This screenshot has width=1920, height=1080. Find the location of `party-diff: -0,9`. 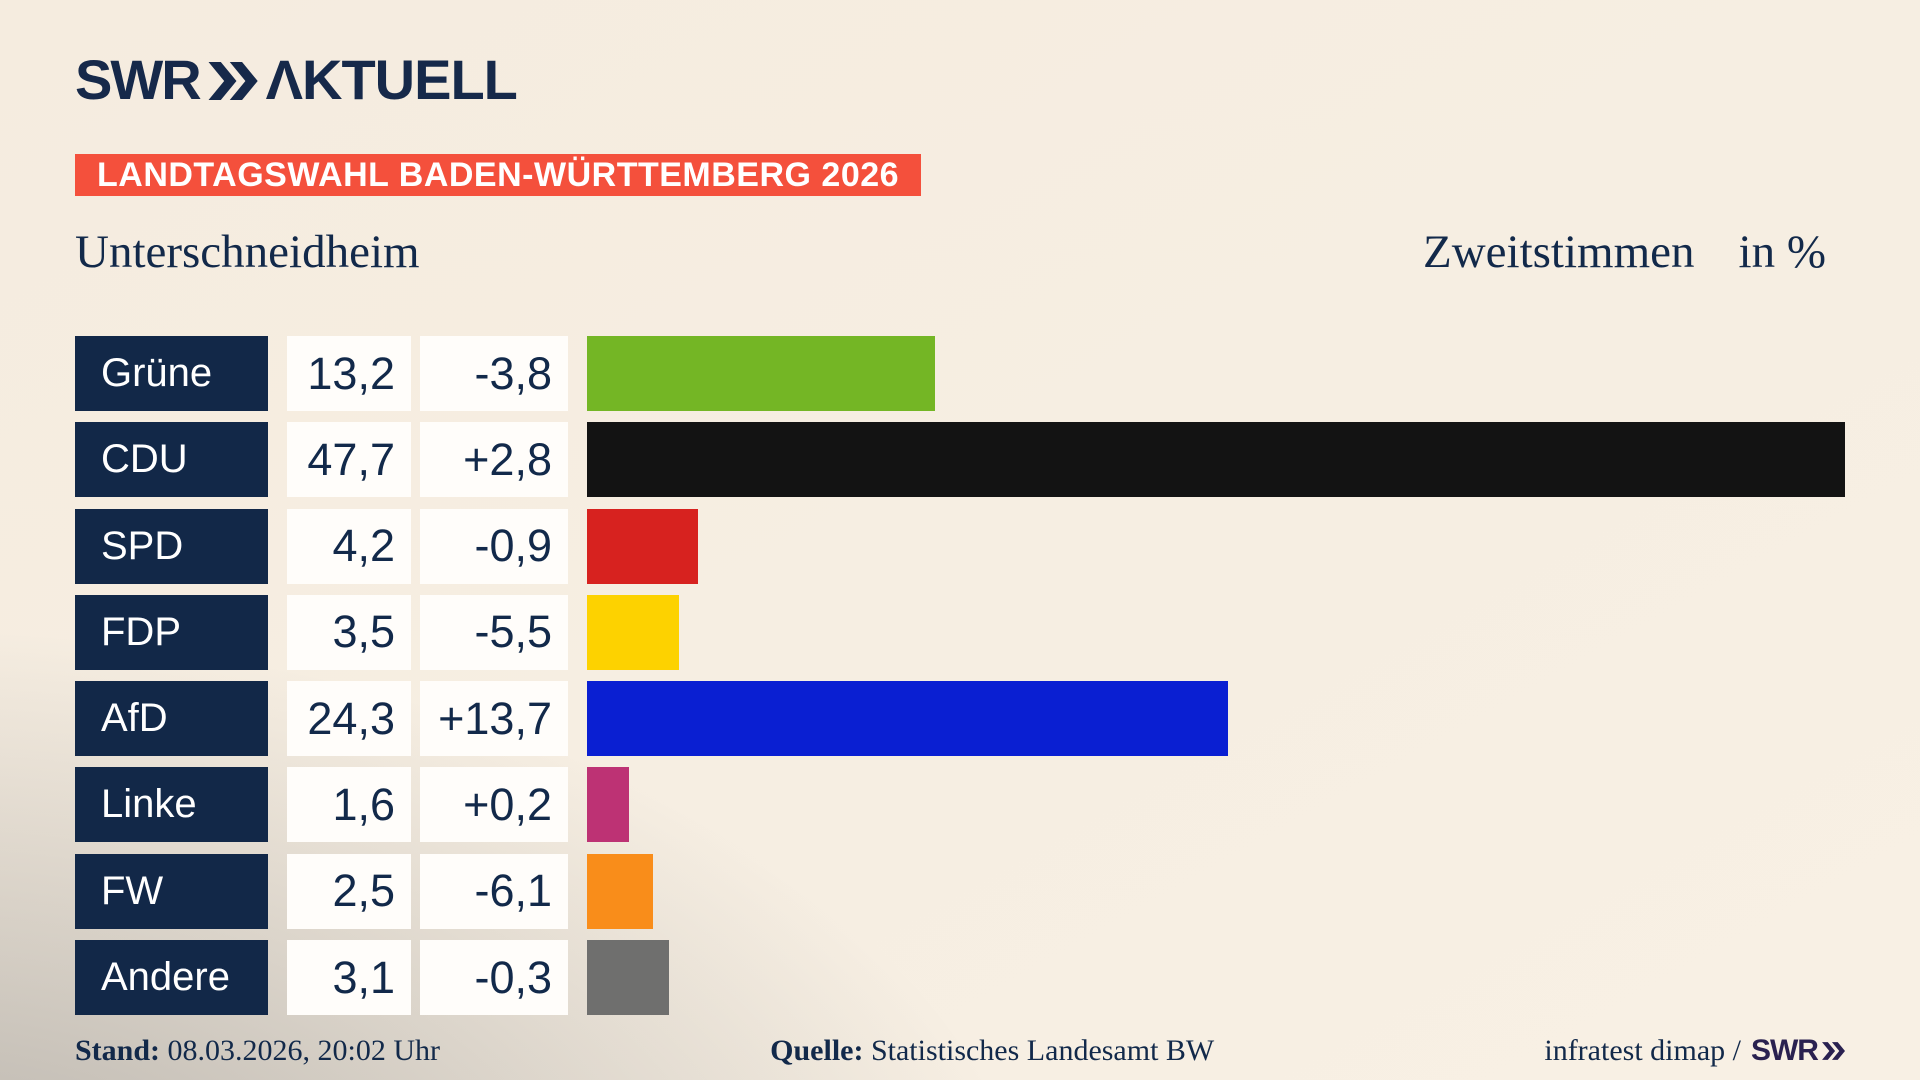

party-diff: -0,9 is located at coordinates (494, 546).